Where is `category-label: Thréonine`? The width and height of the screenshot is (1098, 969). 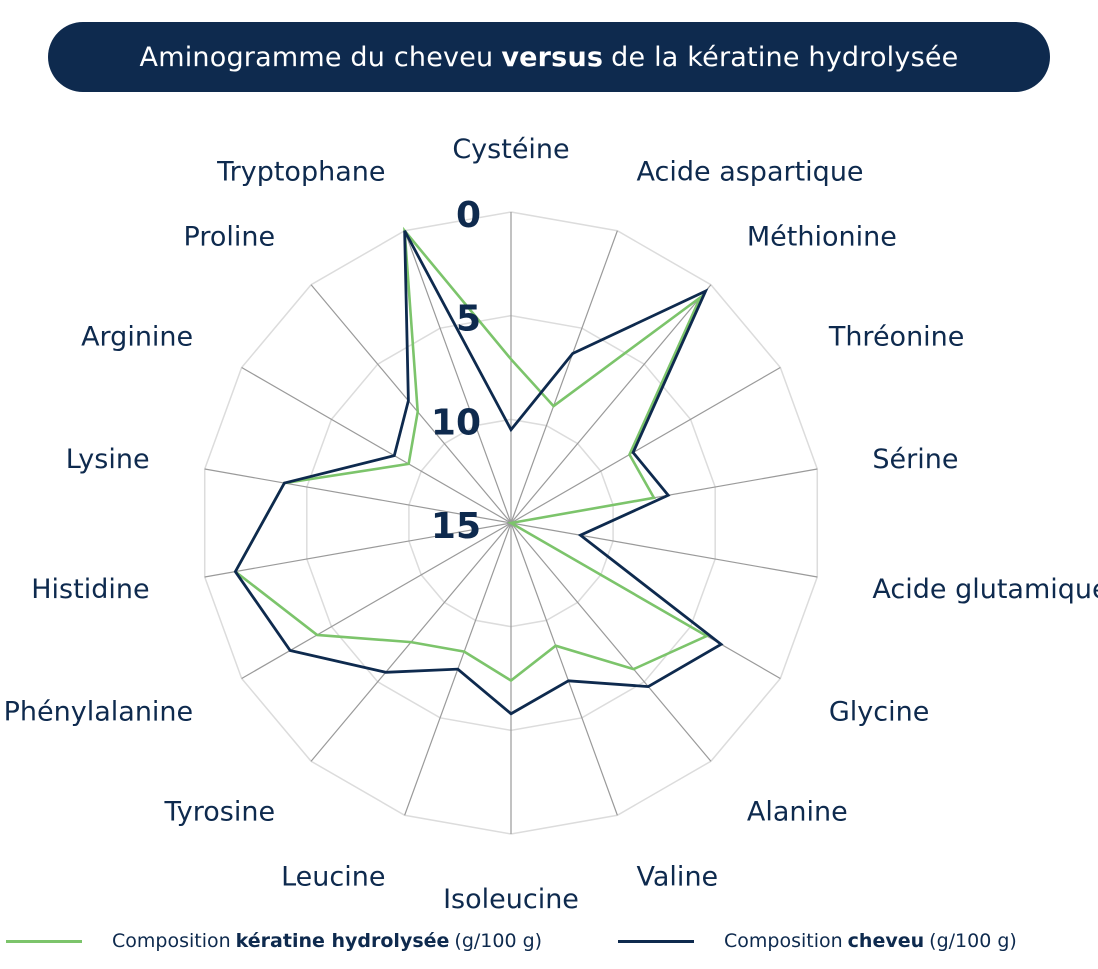 category-label: Thréonine is located at coordinates (896, 337).